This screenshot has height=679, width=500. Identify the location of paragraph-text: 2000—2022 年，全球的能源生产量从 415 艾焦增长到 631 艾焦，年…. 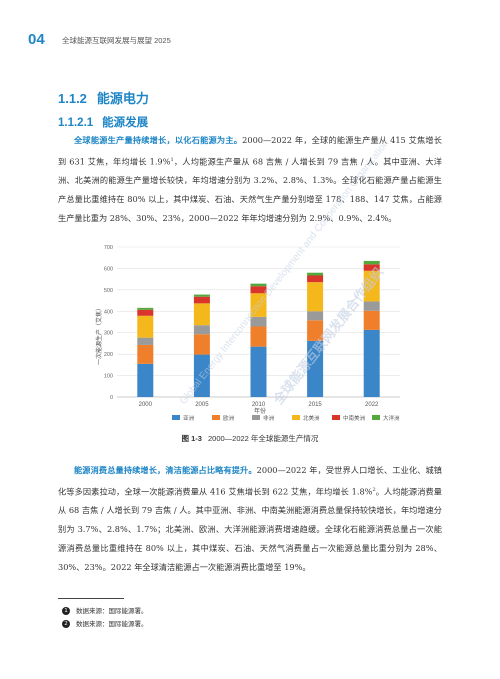
(250, 151).